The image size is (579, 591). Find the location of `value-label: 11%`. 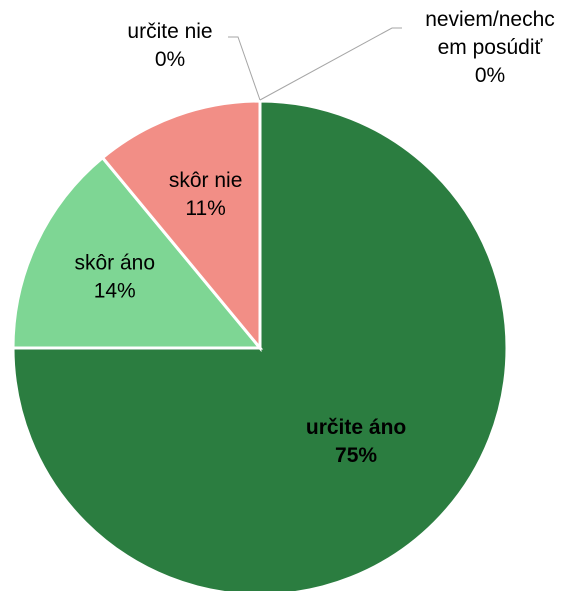

value-label: 11% is located at coordinates (205, 208).